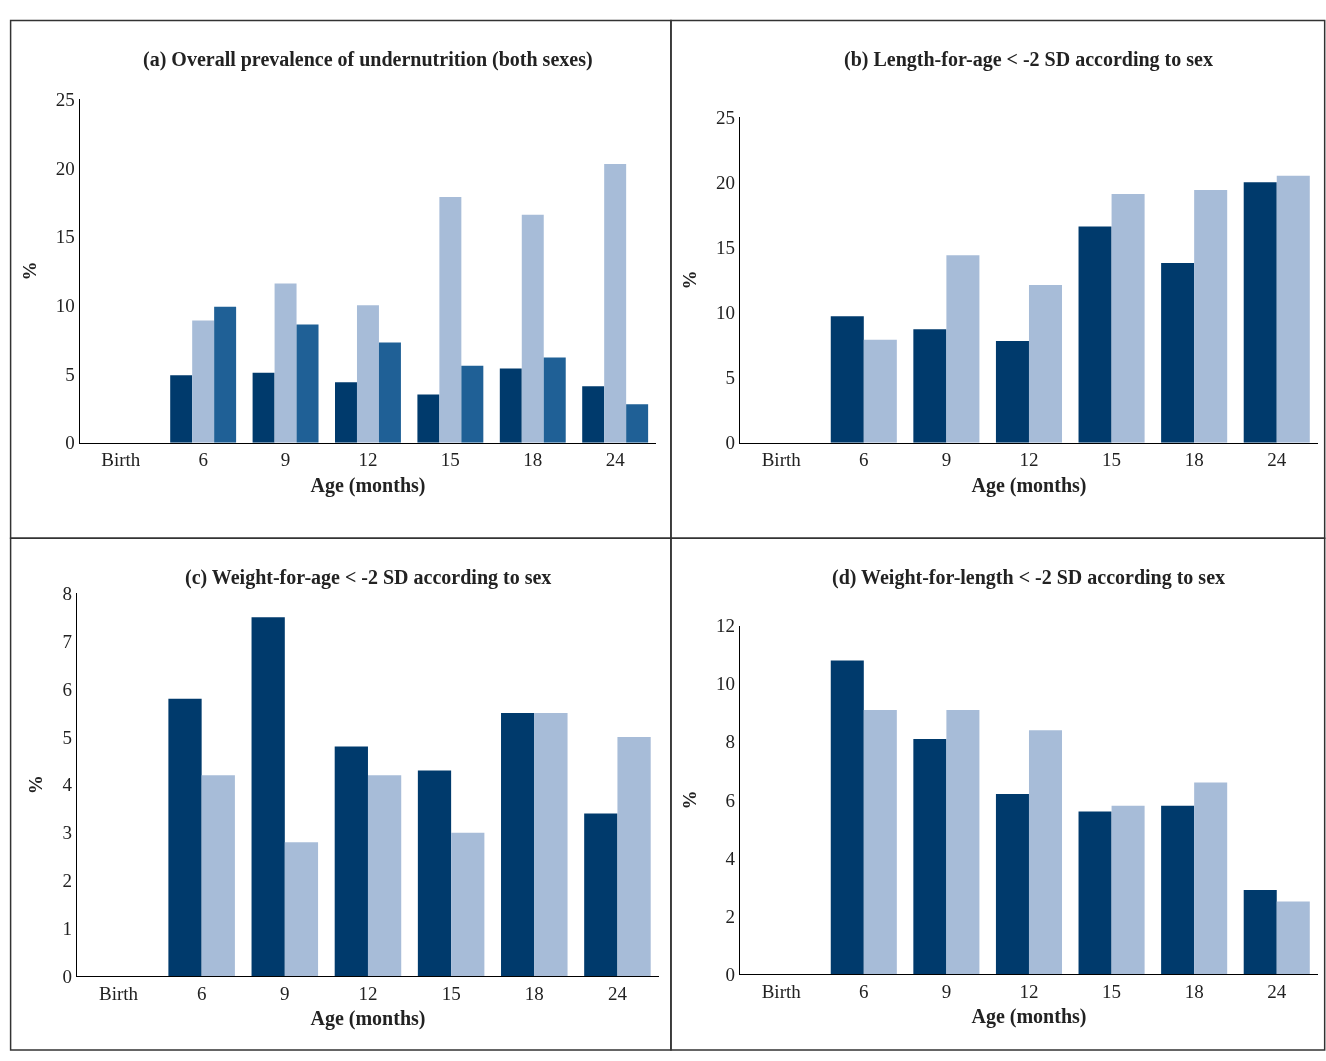  Describe the element at coordinates (67, 641) in the screenshot. I see `y-tick-label: 7` at that location.